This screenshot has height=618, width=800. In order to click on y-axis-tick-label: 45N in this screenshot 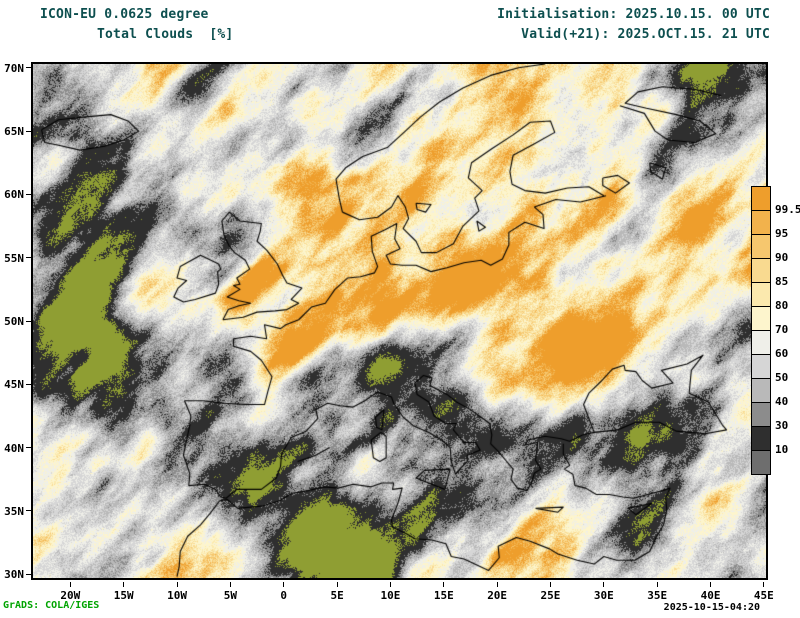, I will do `click(14, 385)`.